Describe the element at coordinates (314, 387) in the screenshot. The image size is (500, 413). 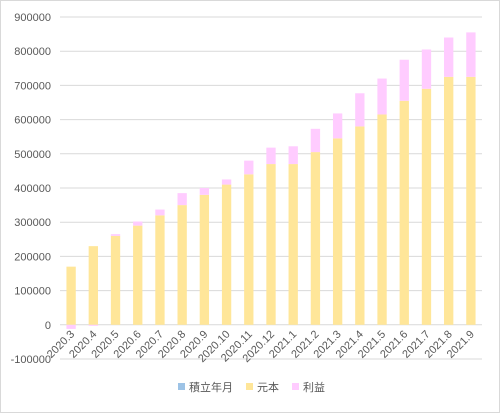
I see `legend-label: 利益` at that location.